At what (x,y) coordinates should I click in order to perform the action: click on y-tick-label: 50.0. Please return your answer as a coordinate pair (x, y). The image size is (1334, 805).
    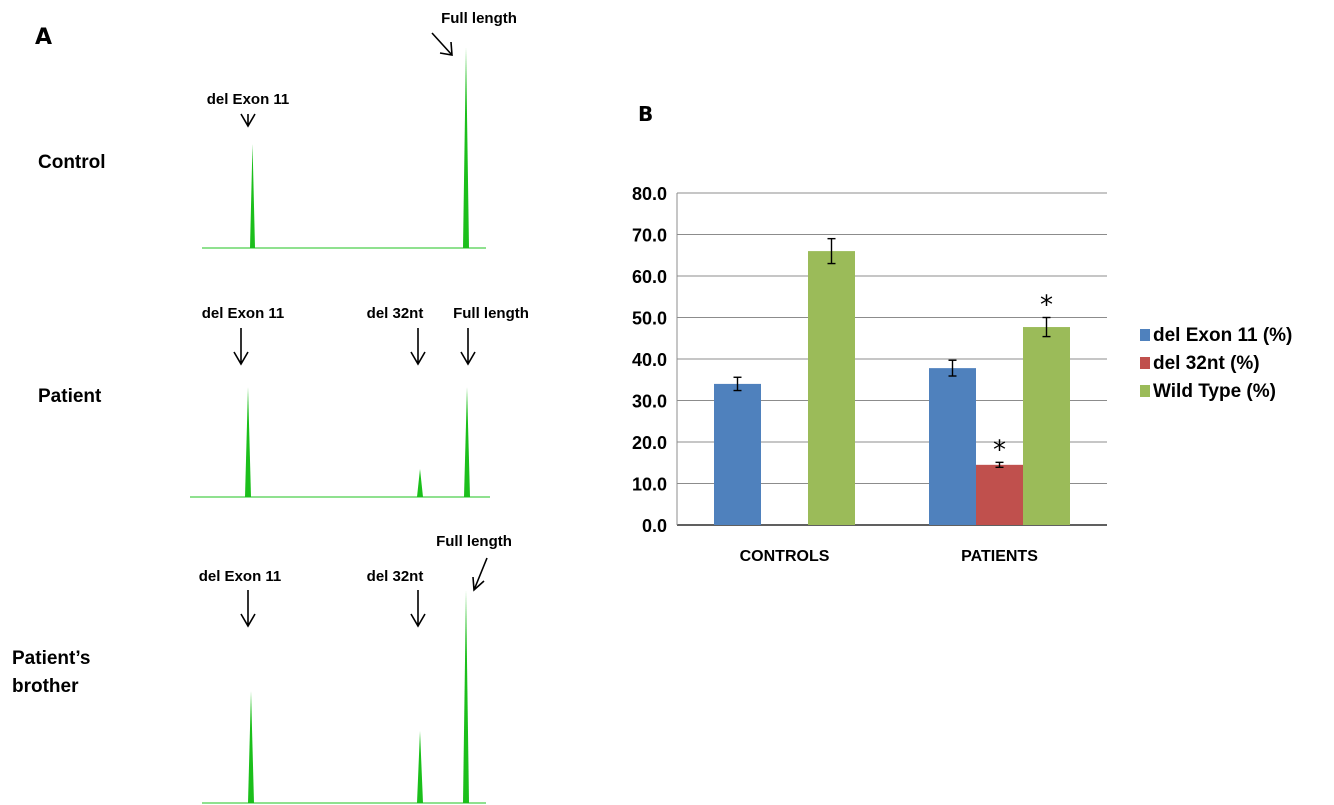
    Looking at the image, I should click on (649, 319).